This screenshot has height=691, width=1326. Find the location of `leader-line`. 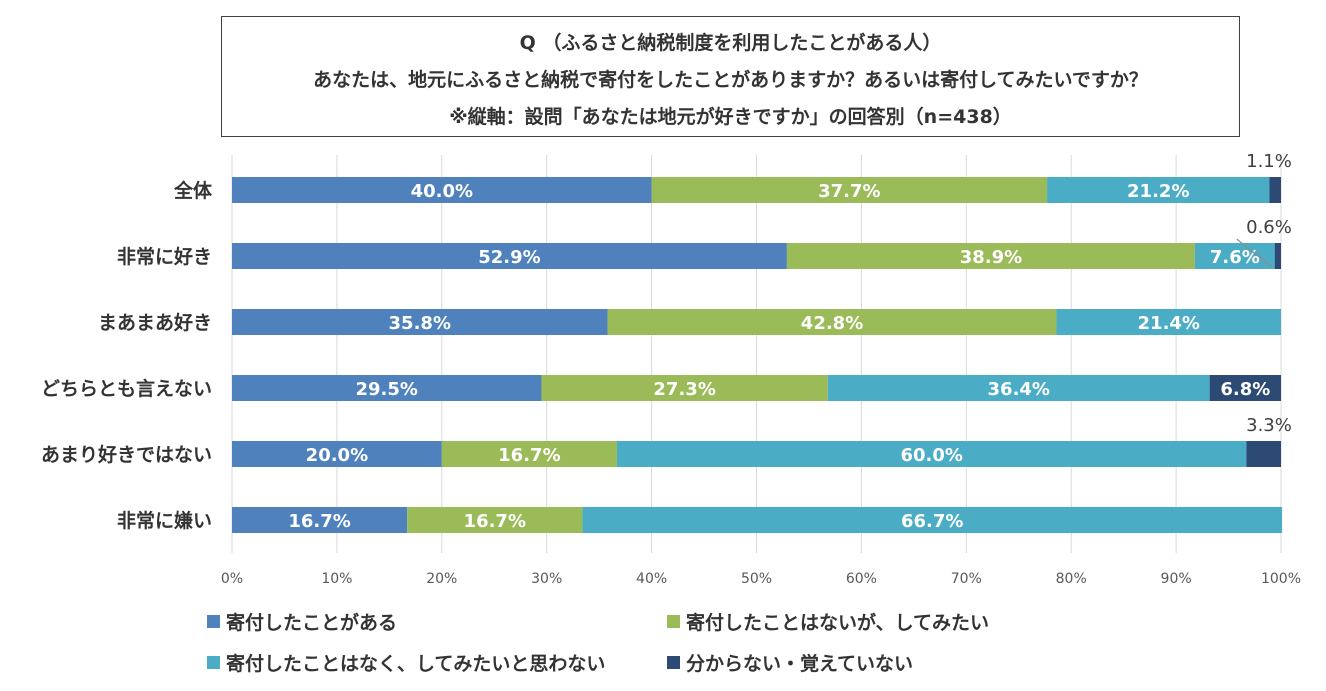

leader-line is located at coordinates (1254, 253).